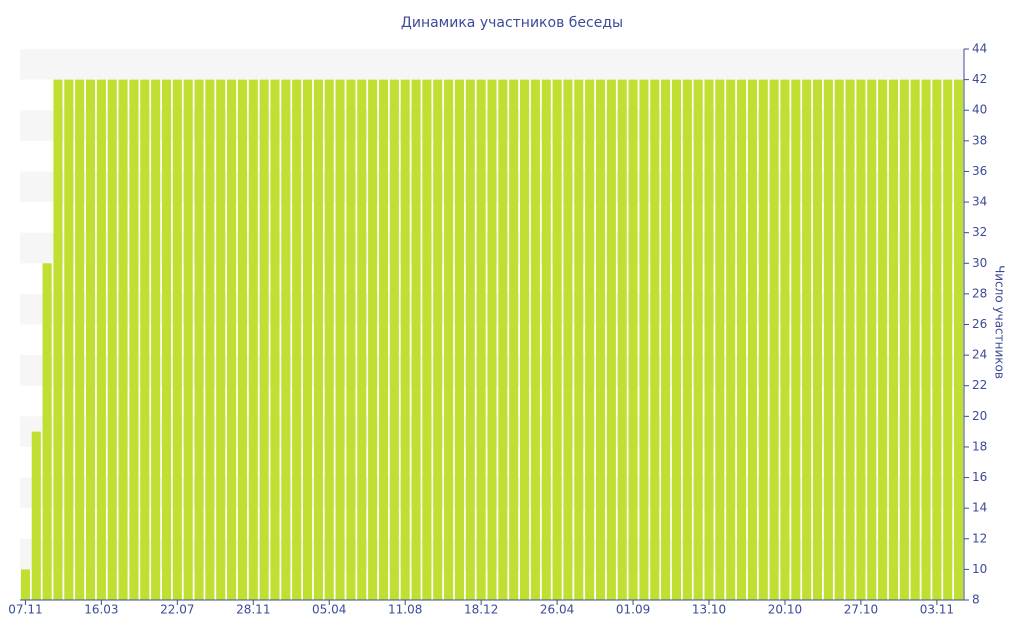  I want to click on y-tick-label: 36, so click(979, 171).